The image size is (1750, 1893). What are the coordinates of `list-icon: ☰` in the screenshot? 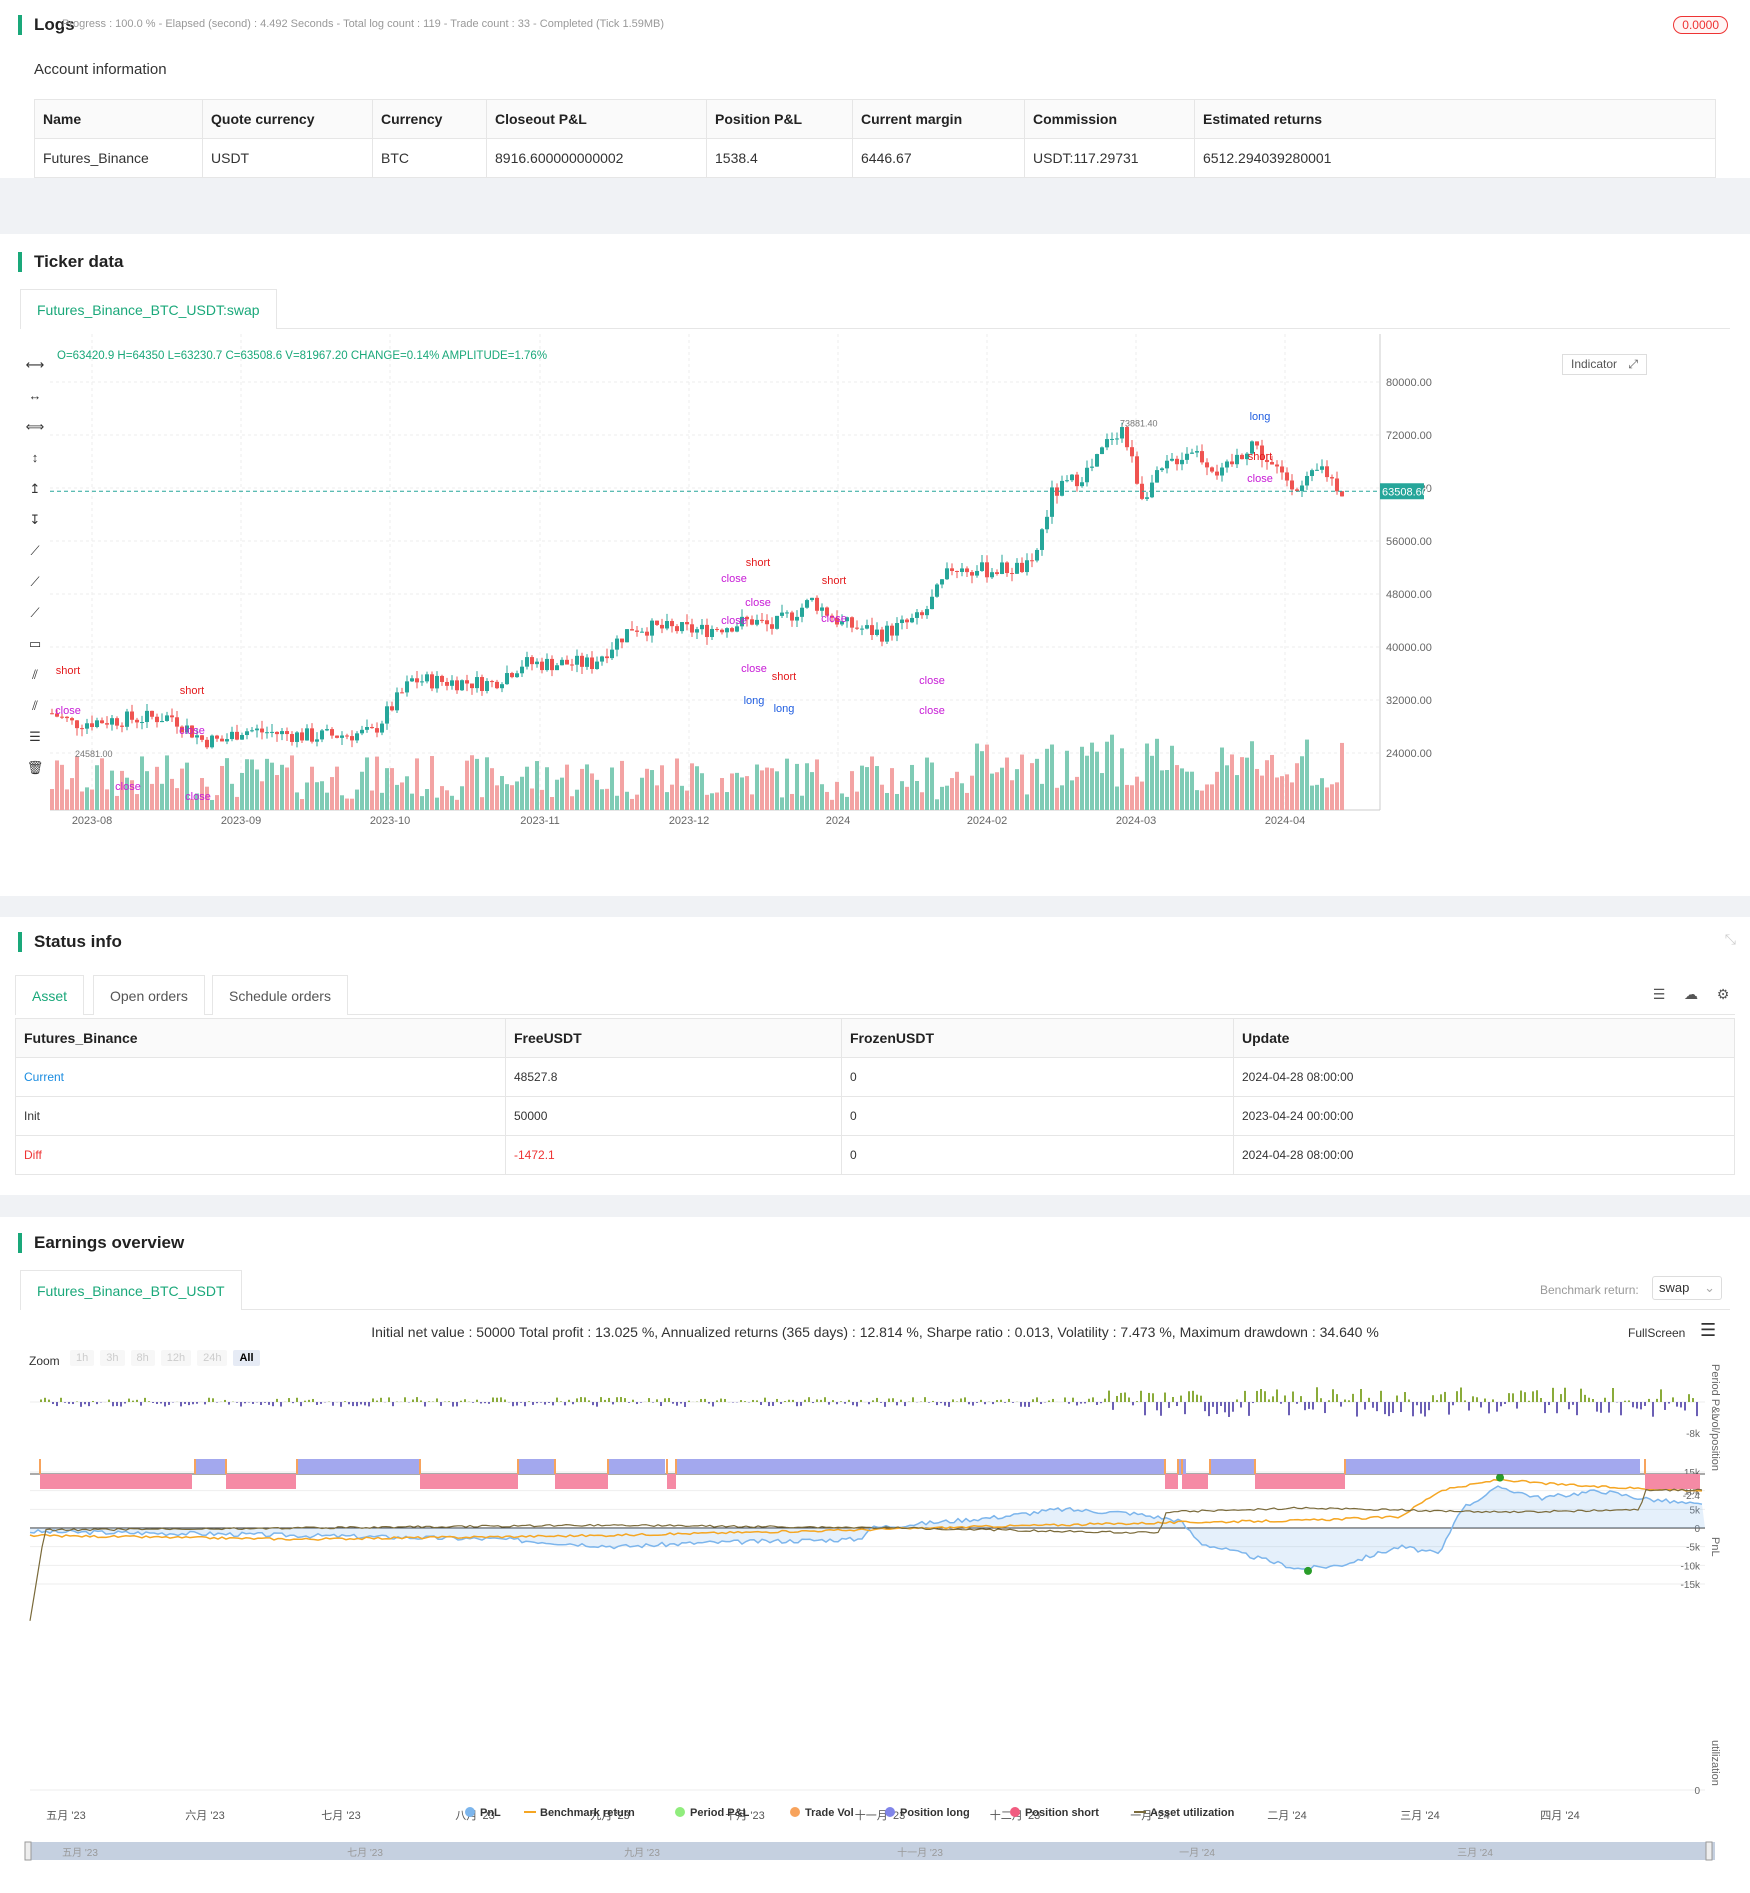 It's located at (1659, 994).